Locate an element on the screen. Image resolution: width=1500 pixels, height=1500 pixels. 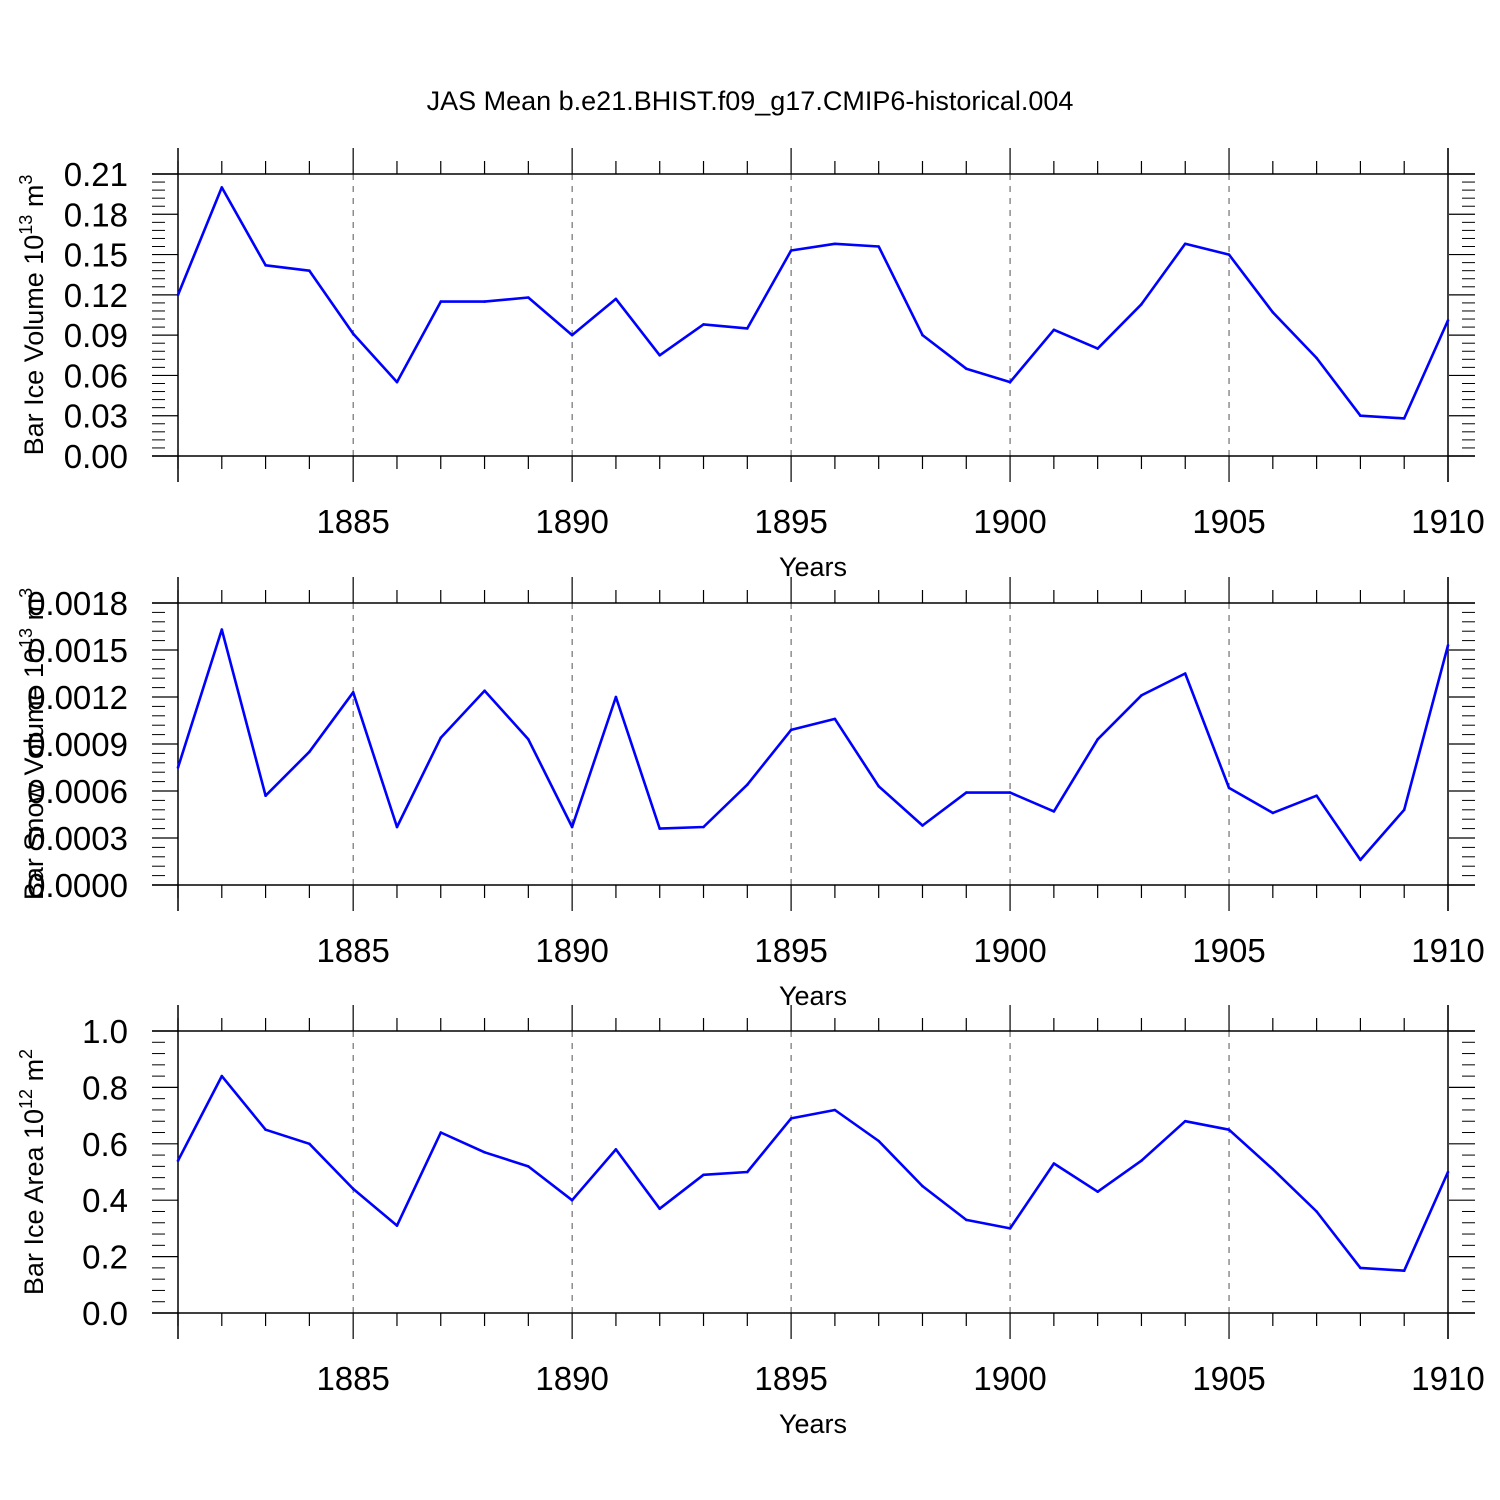
y-tick-label: 0.00 is located at coordinates (96, 456).